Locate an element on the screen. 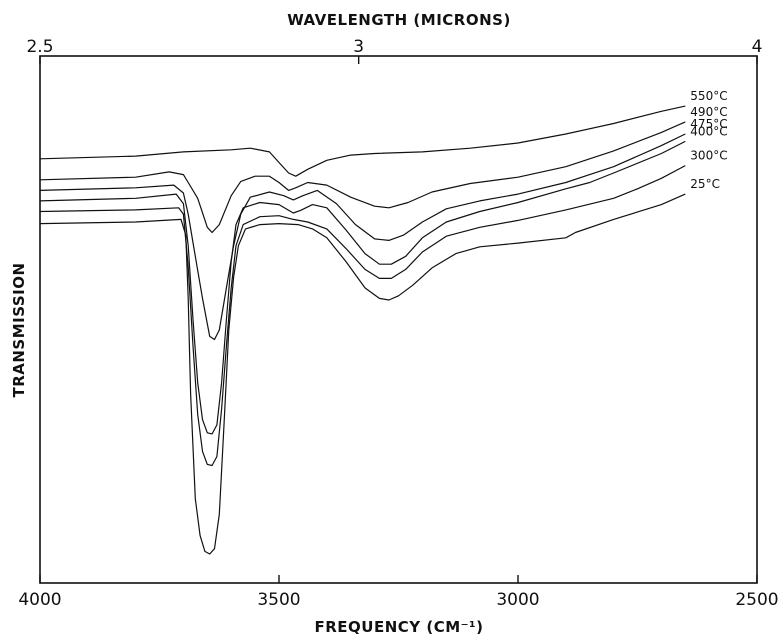 This screenshot has height=641, width=781. bottom-tick-label: 3000 is located at coordinates (517, 600).